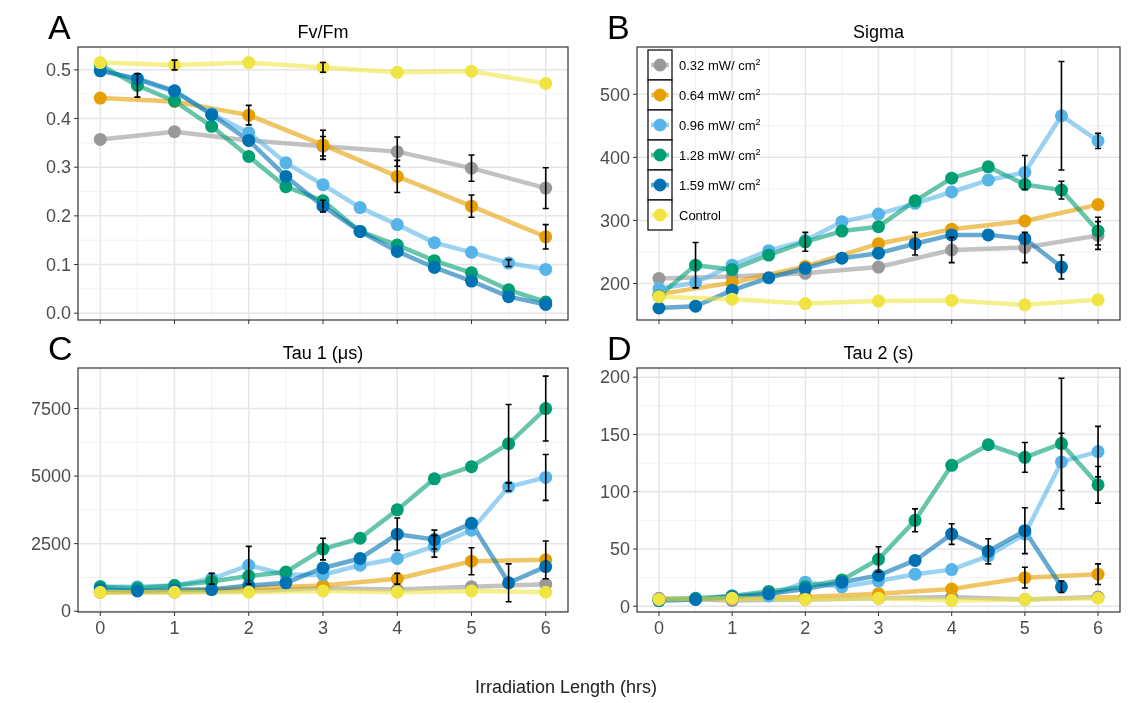 The height and width of the screenshot is (703, 1132). Describe the element at coordinates (720, 124) in the screenshot. I see `legend-label: 0.96 mW/ cm$^{2}$` at that location.